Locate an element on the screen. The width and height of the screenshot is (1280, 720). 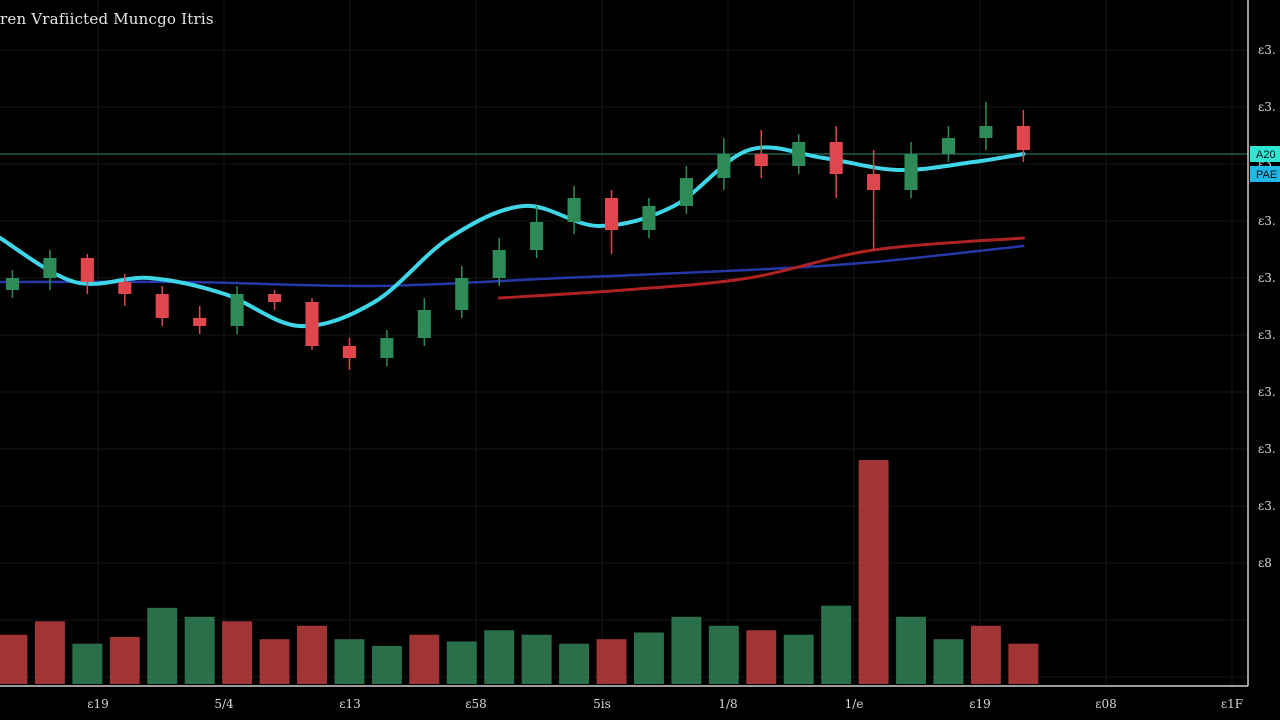
y-tick-label: ε8 is located at coordinates (1265, 563).